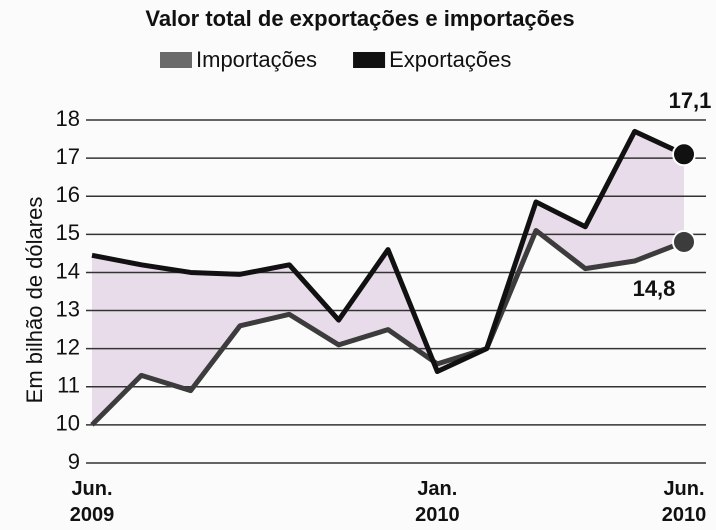 Image resolution: width=716 pixels, height=530 pixels. Describe the element at coordinates (74, 461) in the screenshot. I see `y-tick-label: 9` at that location.